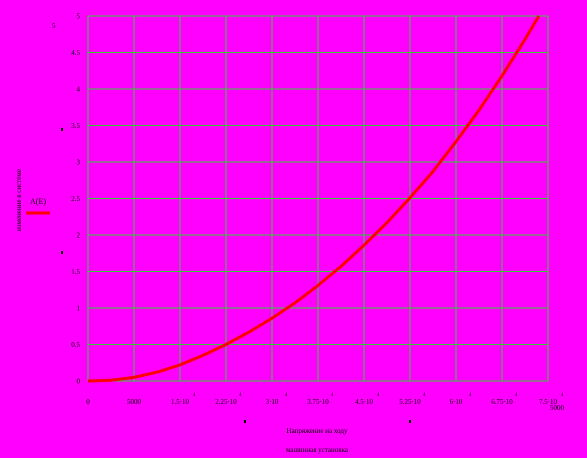 Image resolution: width=587 pixels, height=458 pixels. Describe the element at coordinates (75, 272) in the screenshot. I see `y-tick-label: 1.5` at that location.